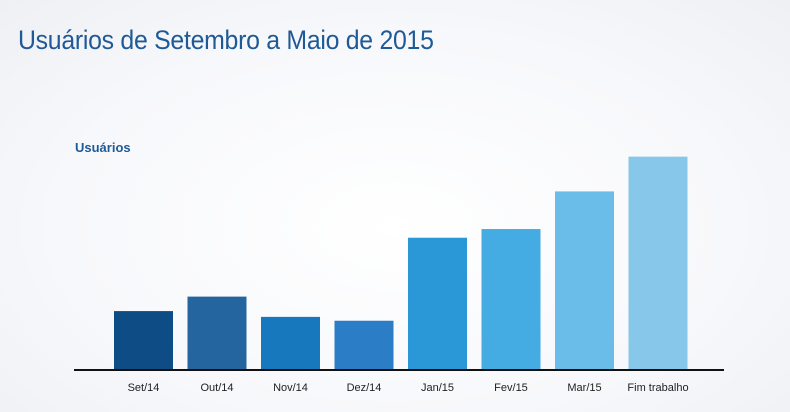 This screenshot has height=412, width=790. Describe the element at coordinates (584, 388) in the screenshot. I see `x-tick-label: Mar/15` at that location.